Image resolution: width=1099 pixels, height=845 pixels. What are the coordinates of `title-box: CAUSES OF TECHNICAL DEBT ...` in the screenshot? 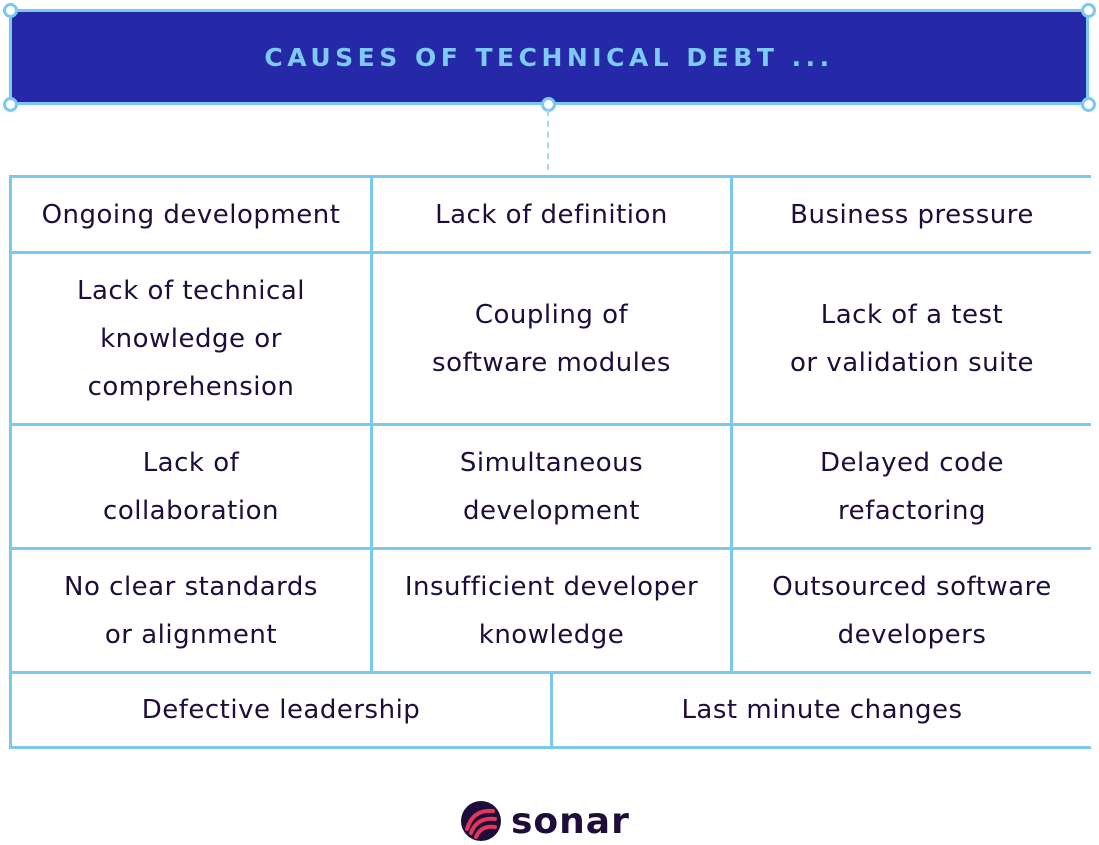 It's located at (549, 57).